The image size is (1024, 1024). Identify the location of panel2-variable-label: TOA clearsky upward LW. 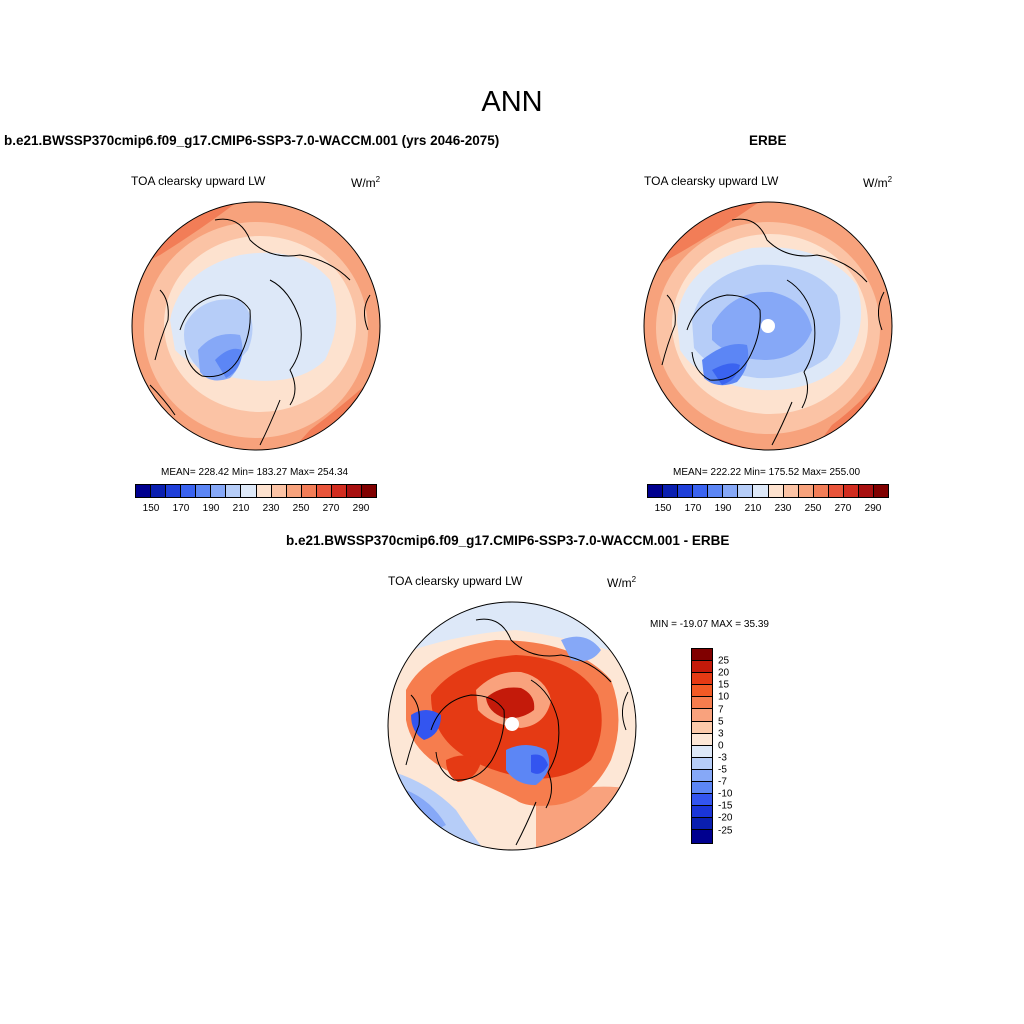
(711, 181).